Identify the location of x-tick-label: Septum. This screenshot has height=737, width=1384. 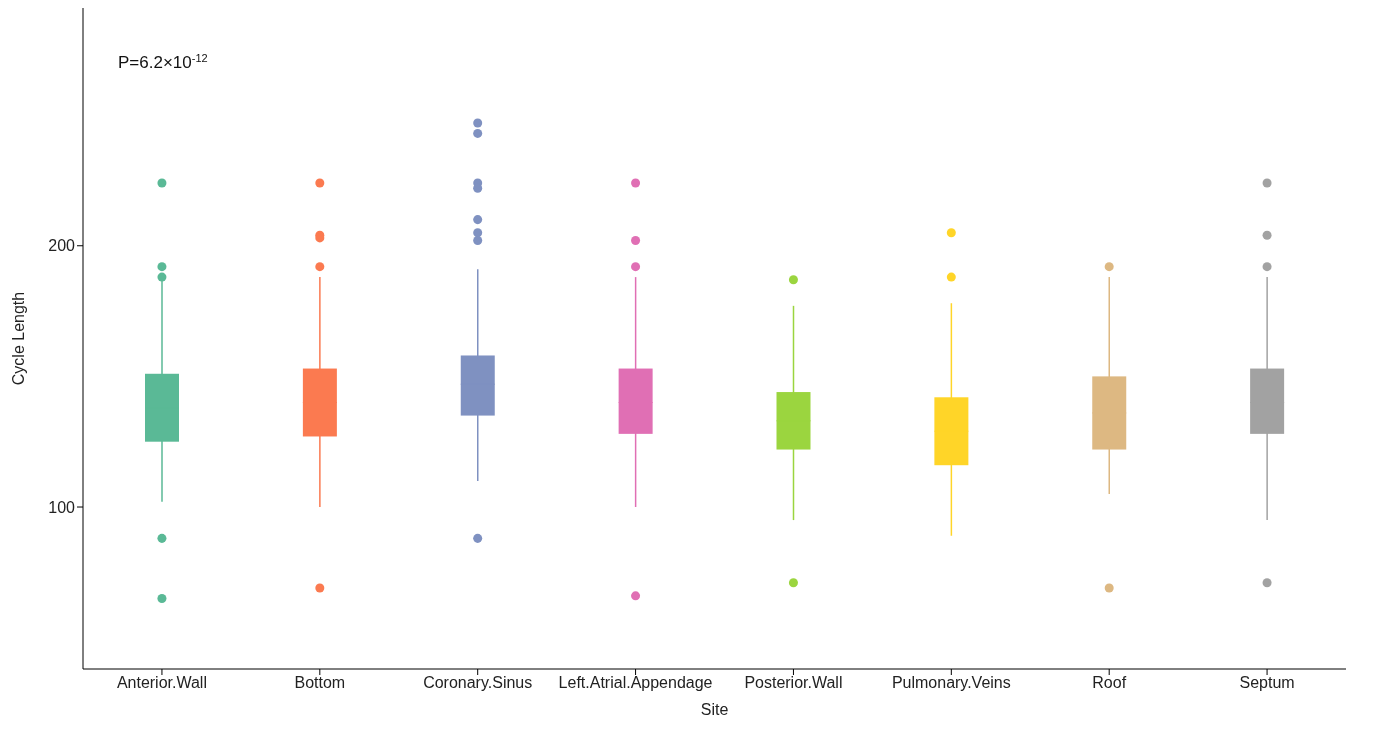
(1267, 683).